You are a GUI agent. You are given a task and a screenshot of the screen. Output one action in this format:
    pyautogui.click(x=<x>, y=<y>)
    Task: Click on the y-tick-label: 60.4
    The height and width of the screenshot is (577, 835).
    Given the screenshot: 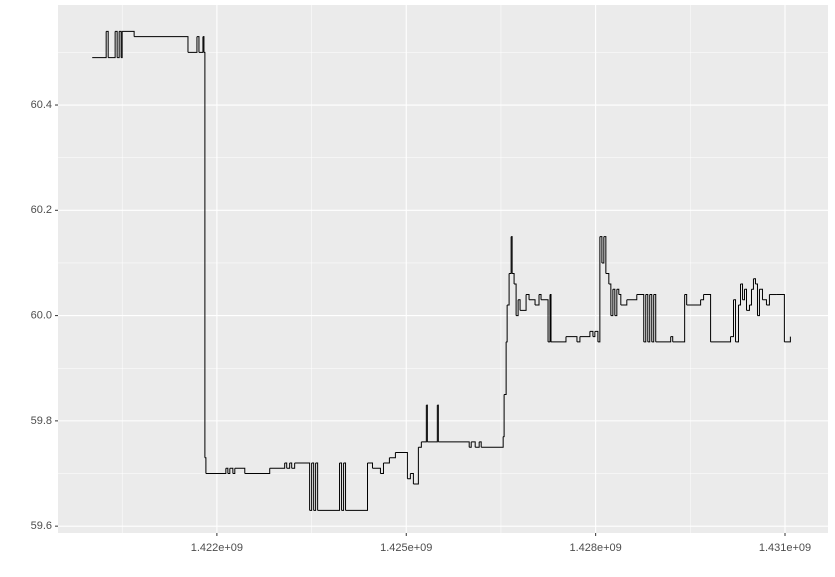 What is the action you would take?
    pyautogui.click(x=41, y=105)
    